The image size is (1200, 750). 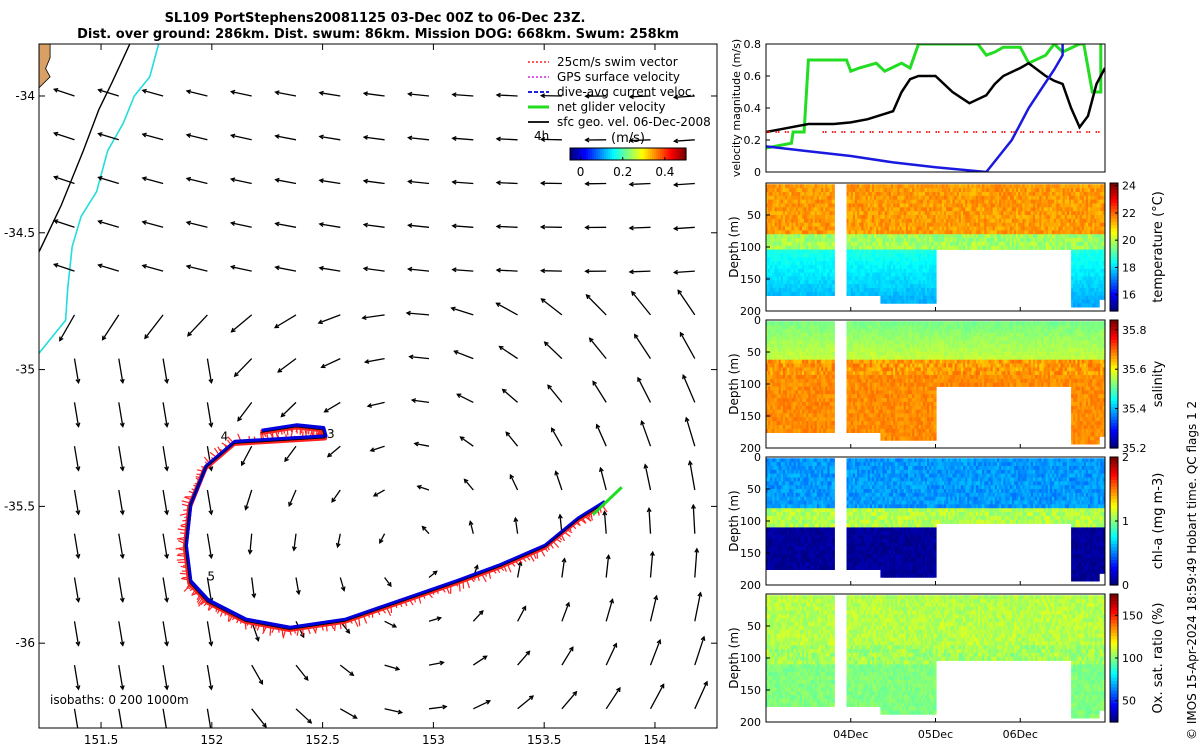 I want to click on section-colorbar-label: 20, so click(x=1129, y=240).